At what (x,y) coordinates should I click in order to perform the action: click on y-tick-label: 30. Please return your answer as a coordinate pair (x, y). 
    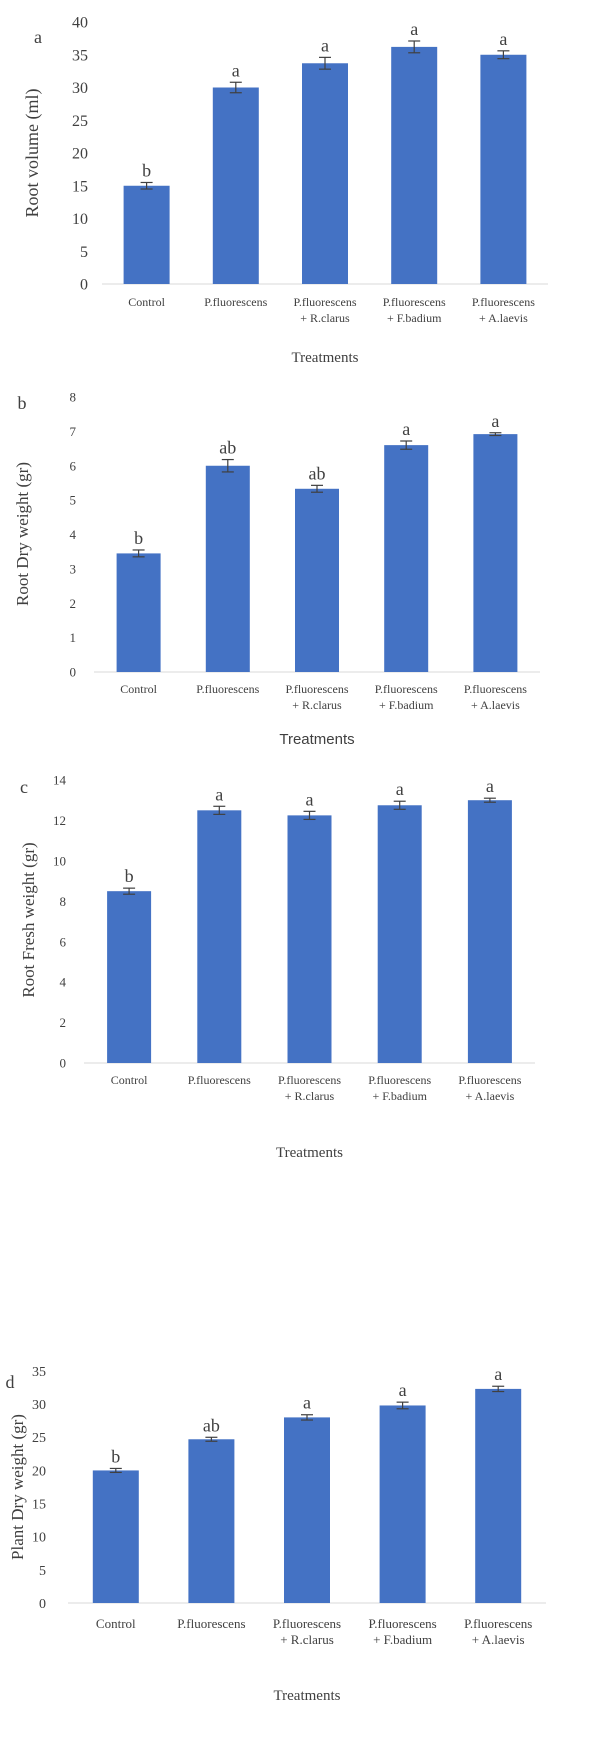
    Looking at the image, I should click on (80, 88).